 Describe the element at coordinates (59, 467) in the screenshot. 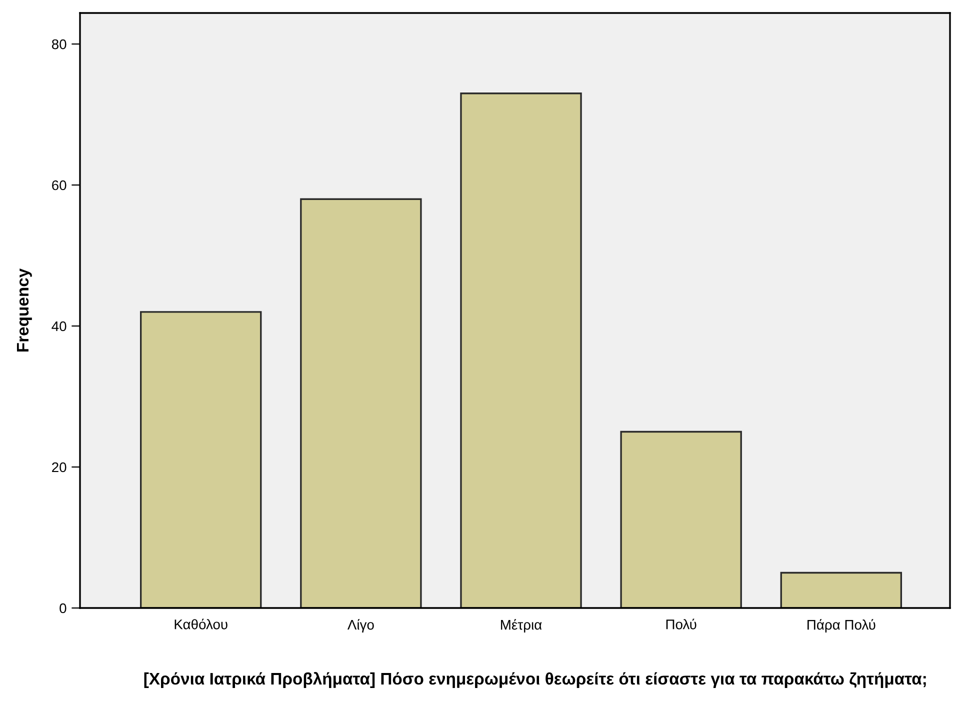

I see `y-tick-label: 20` at that location.